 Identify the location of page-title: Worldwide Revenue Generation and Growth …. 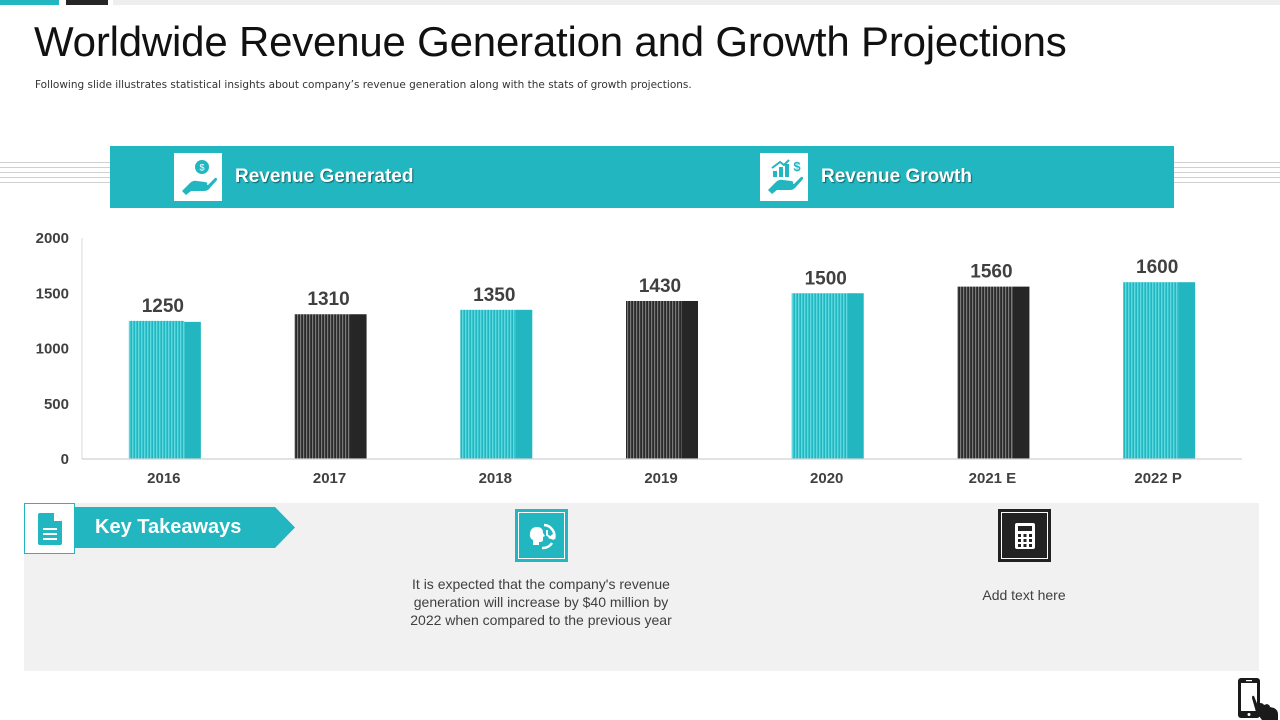
(550, 41).